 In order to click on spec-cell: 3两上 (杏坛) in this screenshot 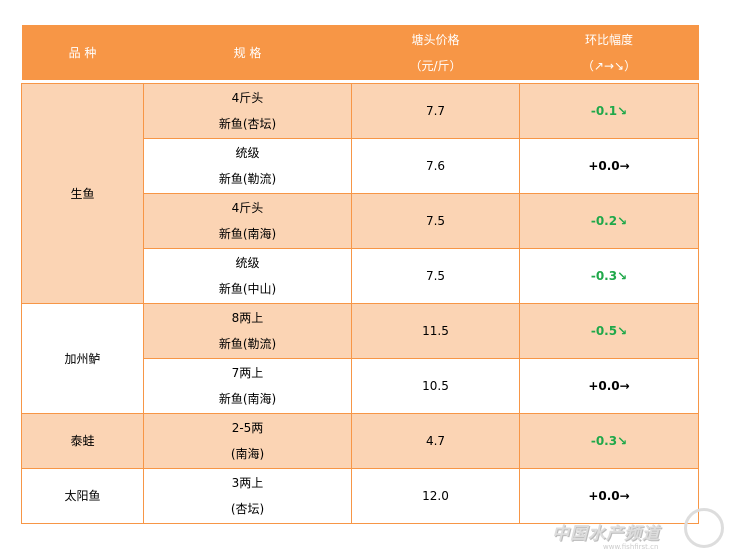, I will do `click(247, 496)`.